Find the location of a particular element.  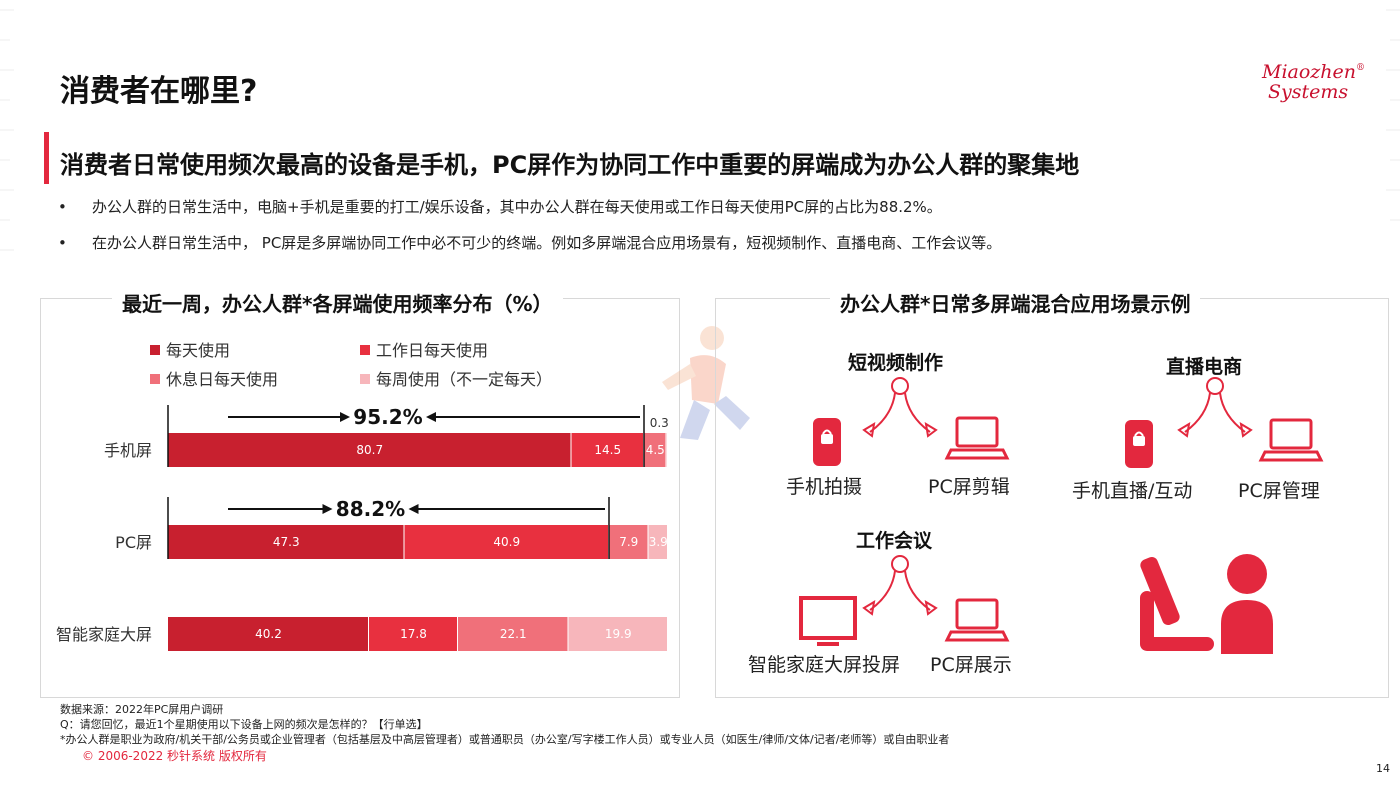

scenario-heading: 工作会议 is located at coordinates (894, 541).